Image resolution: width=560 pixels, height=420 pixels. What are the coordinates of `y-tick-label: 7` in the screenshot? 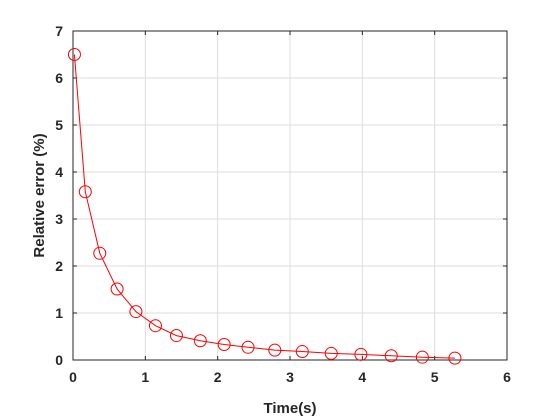 It's located at (59, 31).